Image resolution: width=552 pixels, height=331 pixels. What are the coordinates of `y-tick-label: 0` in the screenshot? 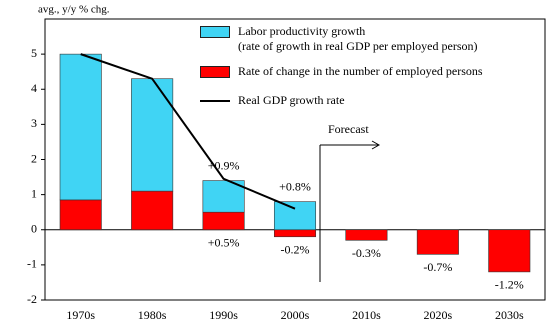 It's located at (34, 229).